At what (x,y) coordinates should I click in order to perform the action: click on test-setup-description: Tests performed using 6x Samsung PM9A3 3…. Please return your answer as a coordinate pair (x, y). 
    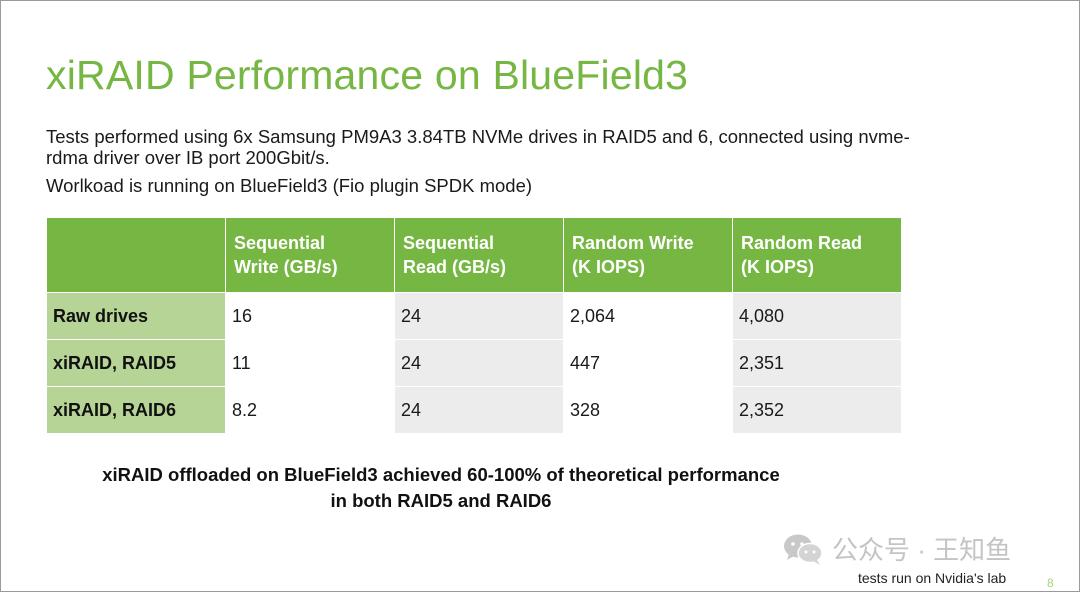
    Looking at the image, I should click on (478, 147).